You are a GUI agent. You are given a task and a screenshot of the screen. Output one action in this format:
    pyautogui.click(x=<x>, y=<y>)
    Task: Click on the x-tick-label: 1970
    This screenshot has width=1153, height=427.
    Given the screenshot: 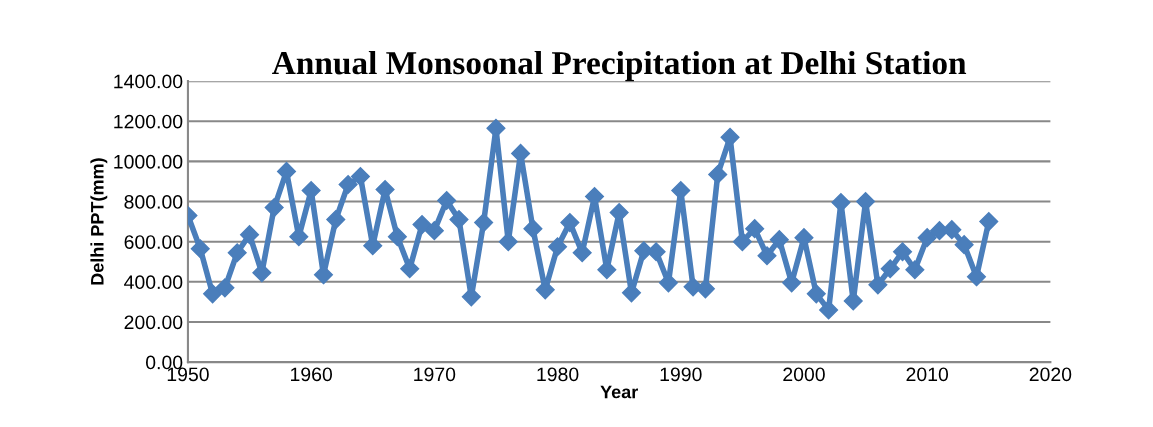 What is the action you would take?
    pyautogui.click(x=435, y=374)
    